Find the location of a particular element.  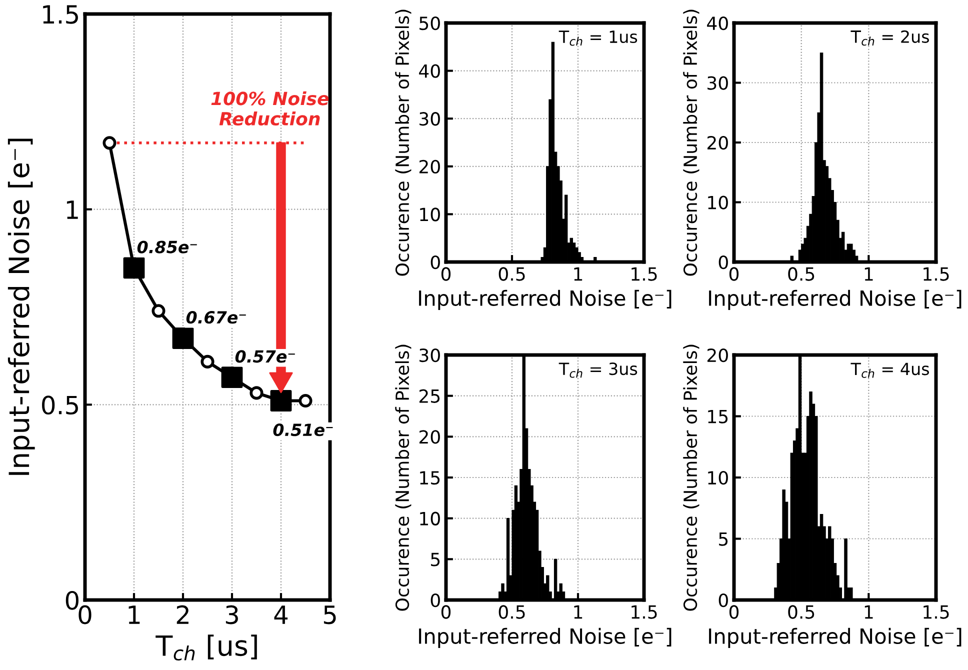

annotation: T$_{ch}$ = 4us is located at coordinates (889, 370).